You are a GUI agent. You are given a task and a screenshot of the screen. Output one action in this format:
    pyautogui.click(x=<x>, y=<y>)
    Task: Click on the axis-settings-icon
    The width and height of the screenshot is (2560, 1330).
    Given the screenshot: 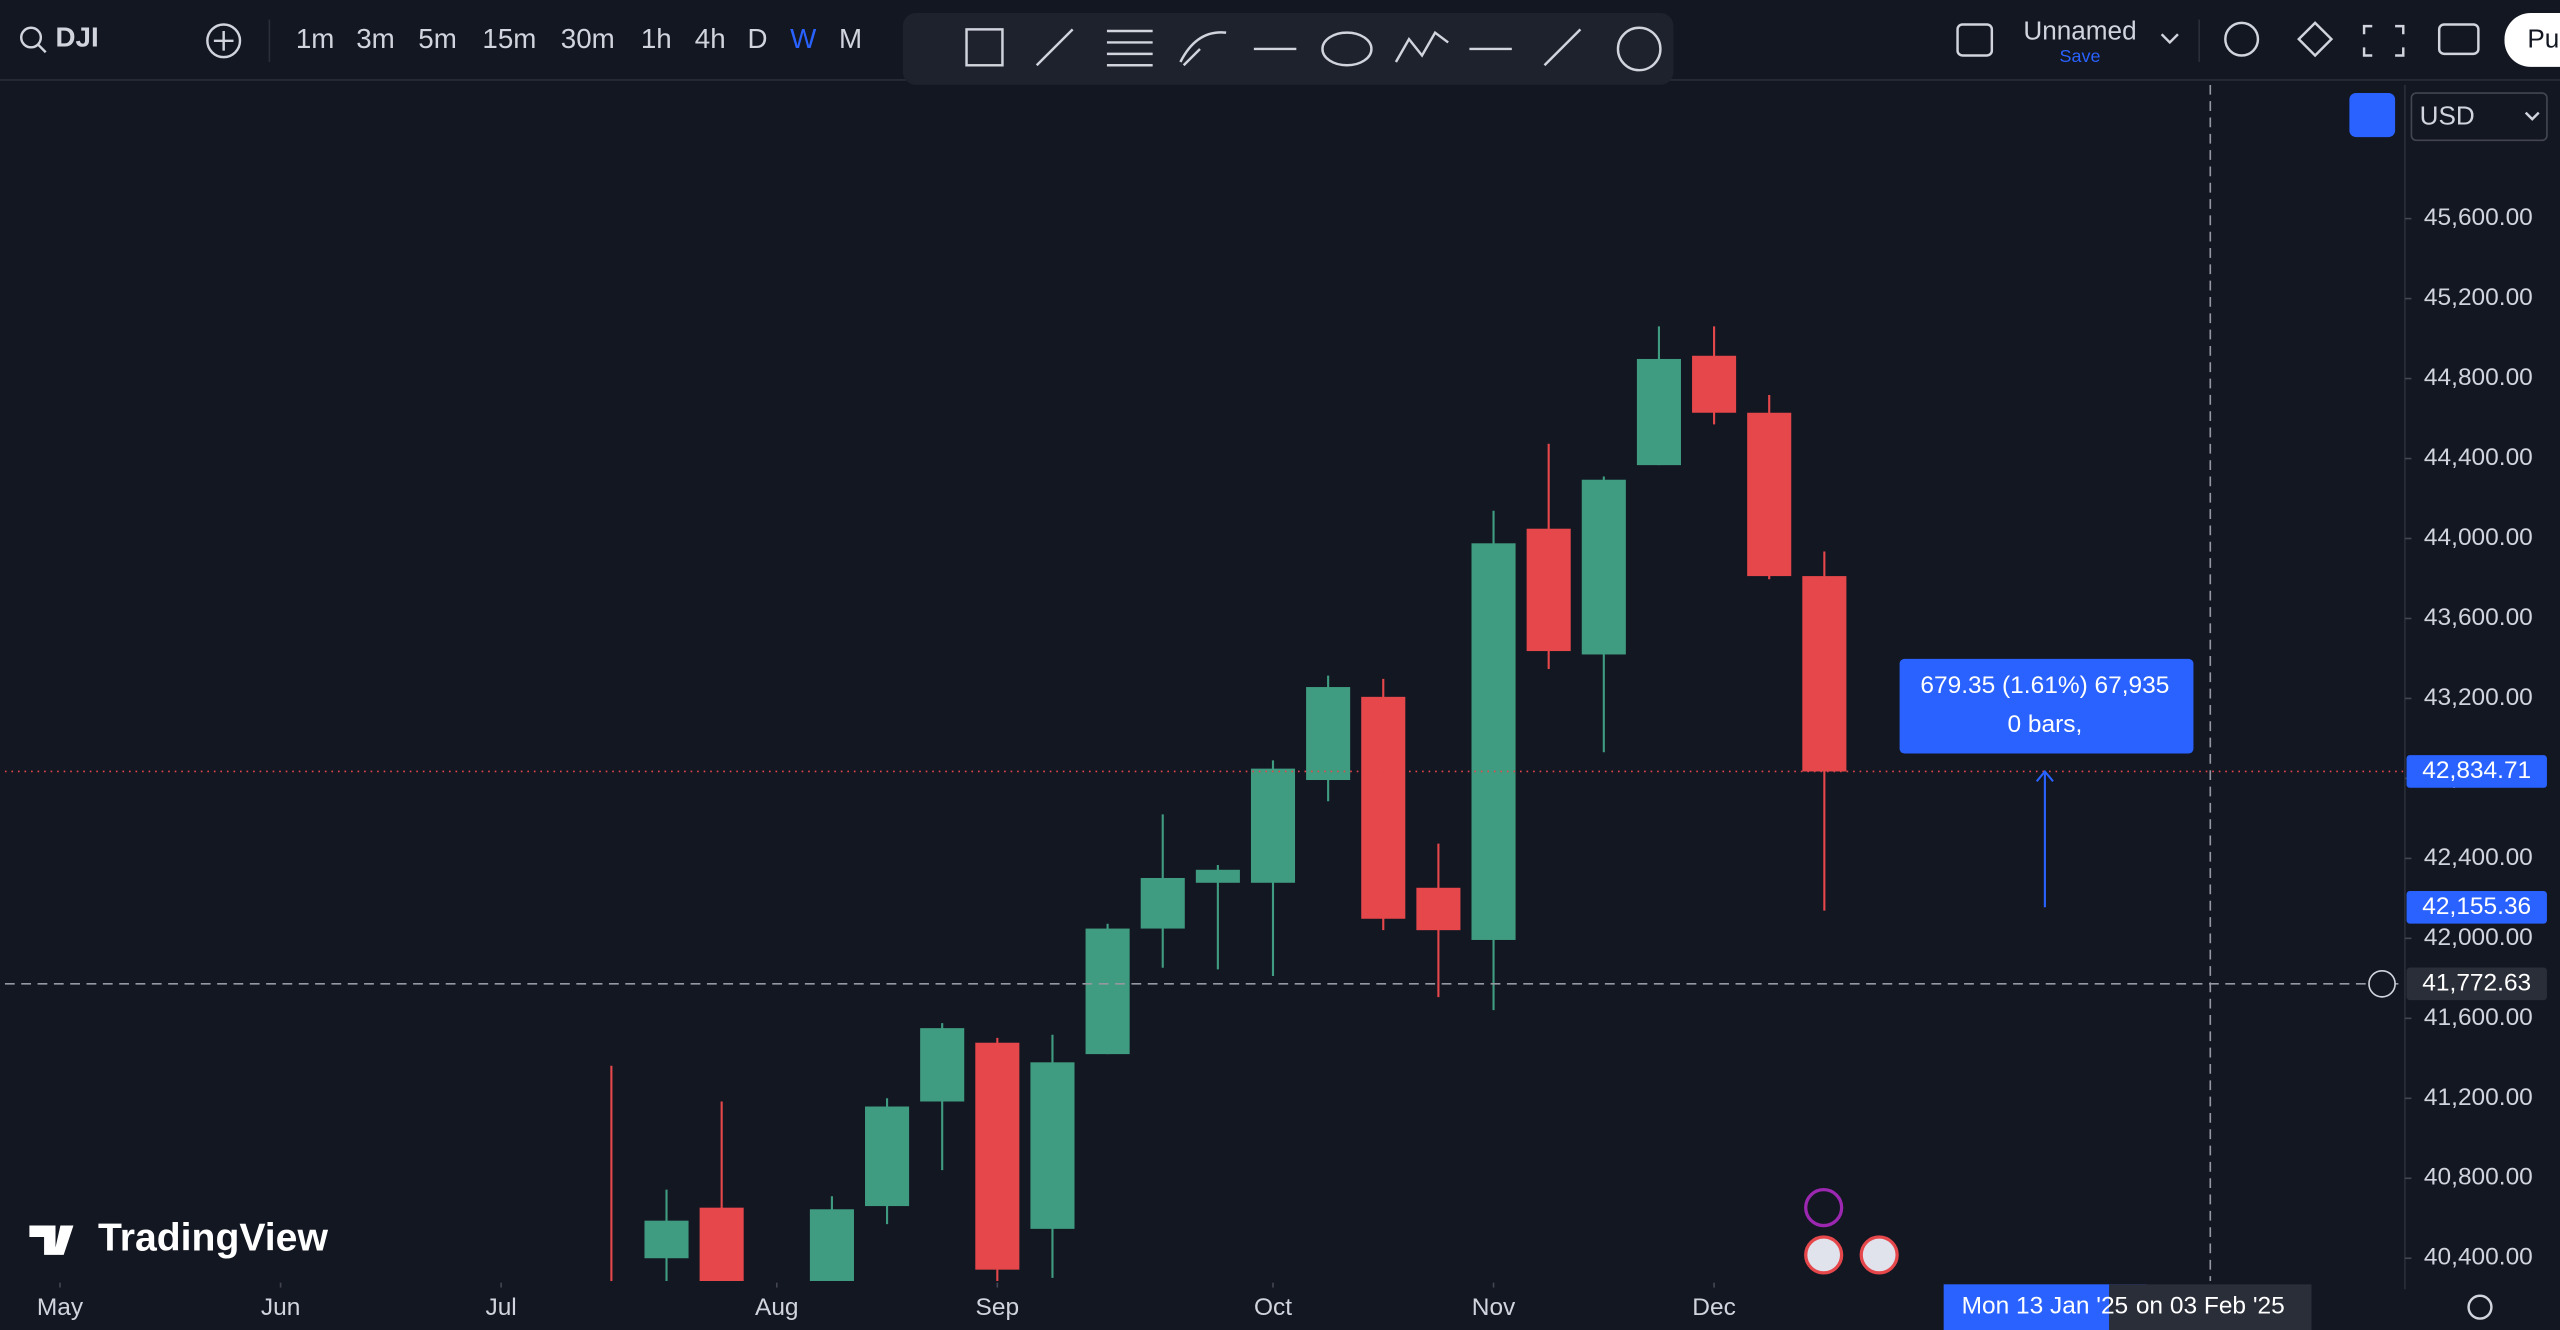 What is the action you would take?
    pyautogui.click(x=2480, y=1307)
    